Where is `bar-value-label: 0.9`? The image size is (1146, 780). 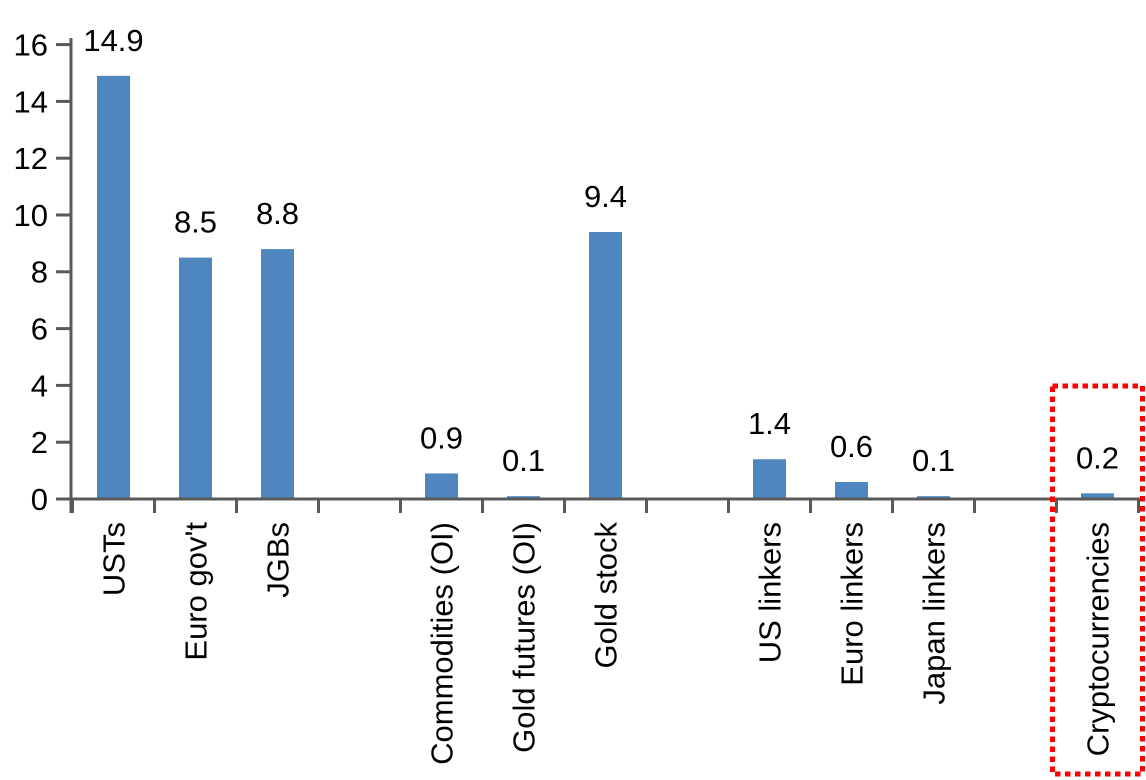 bar-value-label: 0.9 is located at coordinates (441, 437).